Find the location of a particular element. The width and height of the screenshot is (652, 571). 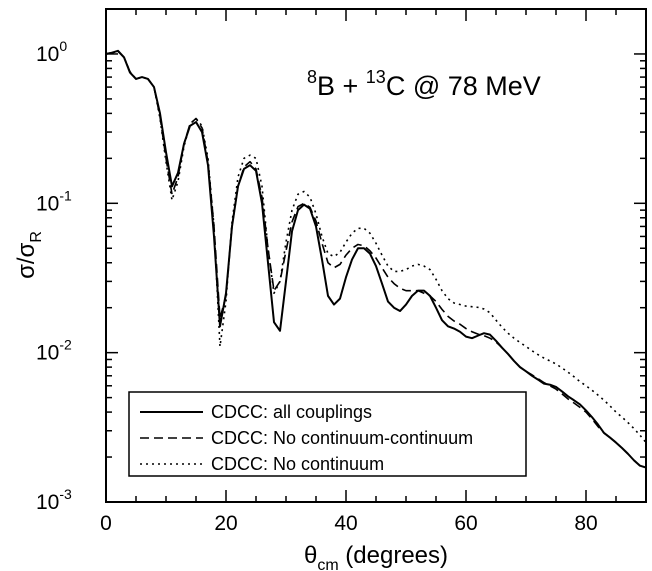

legend-label: CDCC: all couplings is located at coordinates (291, 412).